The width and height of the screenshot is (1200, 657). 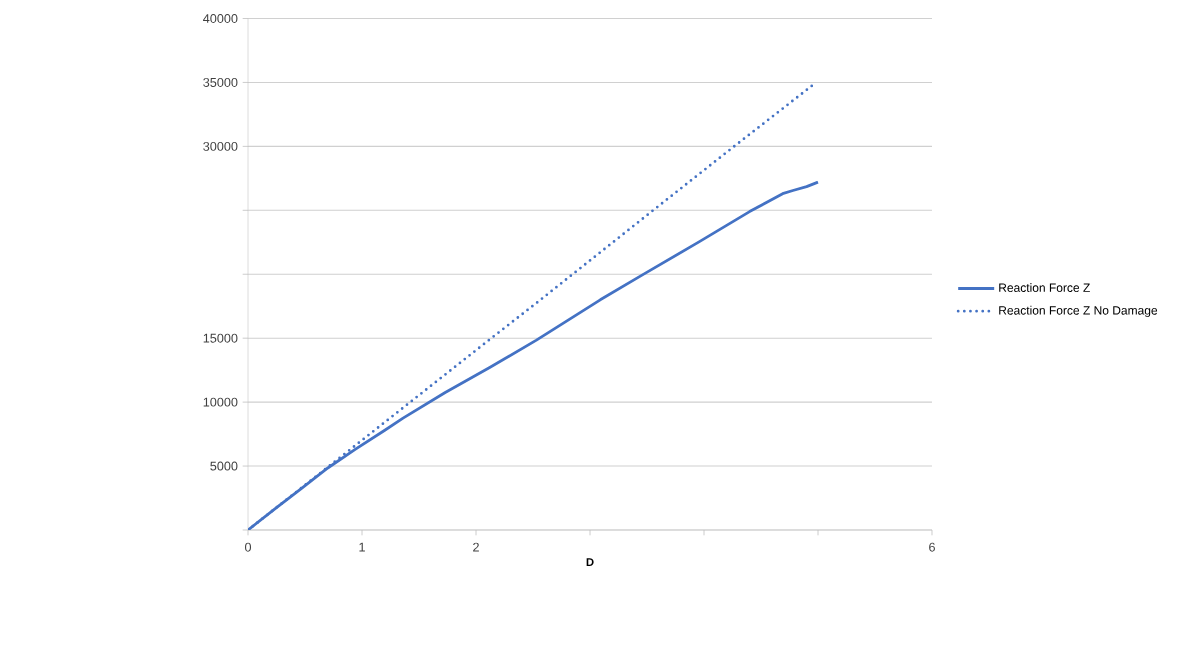 What do you see at coordinates (932, 547) in the screenshot?
I see `x-tick-label: 6` at bounding box center [932, 547].